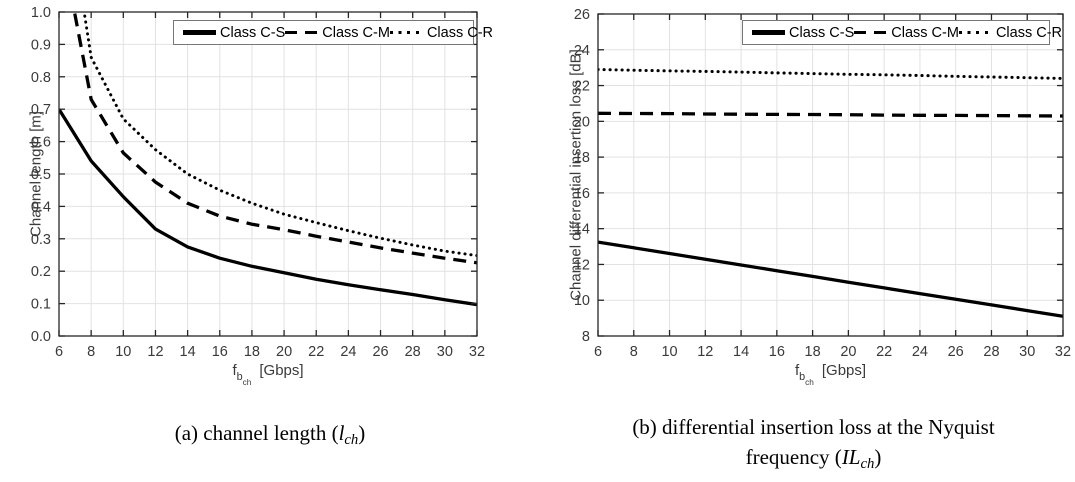 The width and height of the screenshot is (1075, 482). What do you see at coordinates (41, 240) in the screenshot?
I see `svg-text: 0.3` at bounding box center [41, 240].